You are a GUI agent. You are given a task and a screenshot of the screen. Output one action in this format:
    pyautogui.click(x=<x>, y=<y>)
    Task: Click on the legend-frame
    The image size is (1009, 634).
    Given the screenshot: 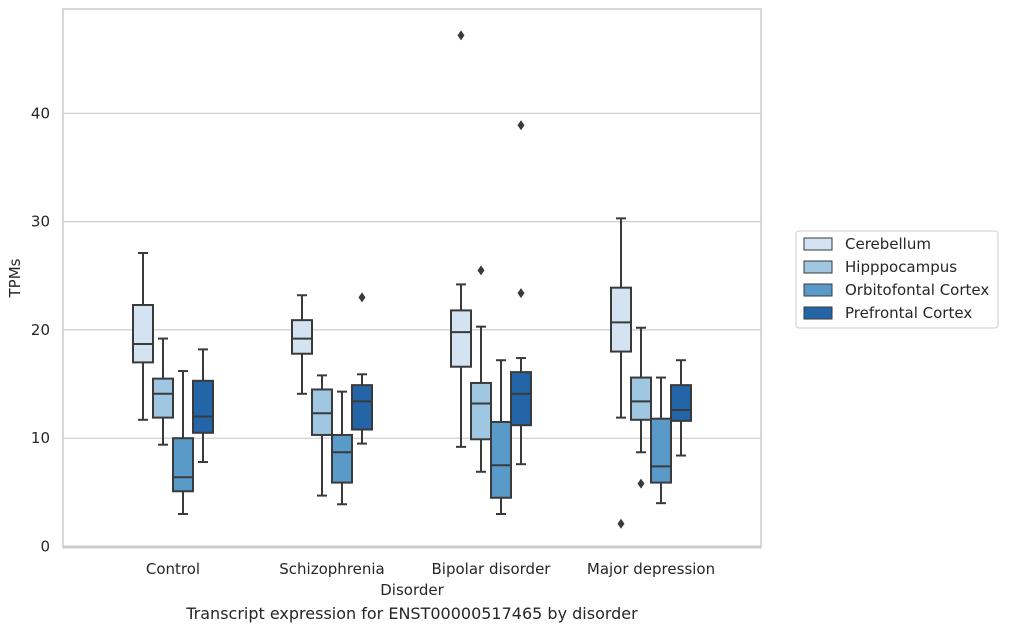 What is the action you would take?
    pyautogui.click(x=897, y=279)
    